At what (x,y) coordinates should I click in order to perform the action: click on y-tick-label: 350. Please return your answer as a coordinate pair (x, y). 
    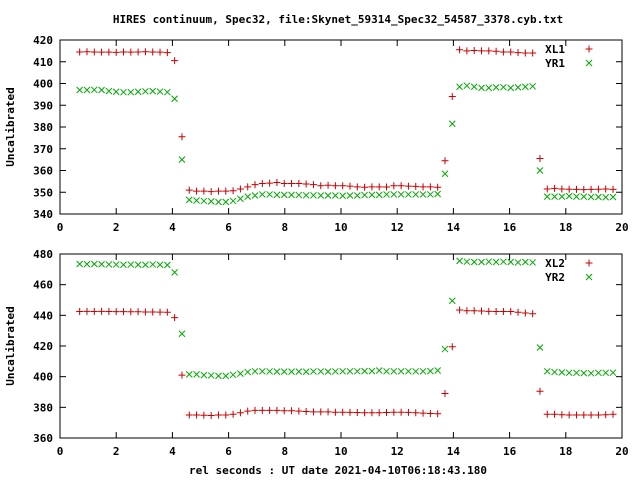
    Looking at the image, I should click on (43, 192).